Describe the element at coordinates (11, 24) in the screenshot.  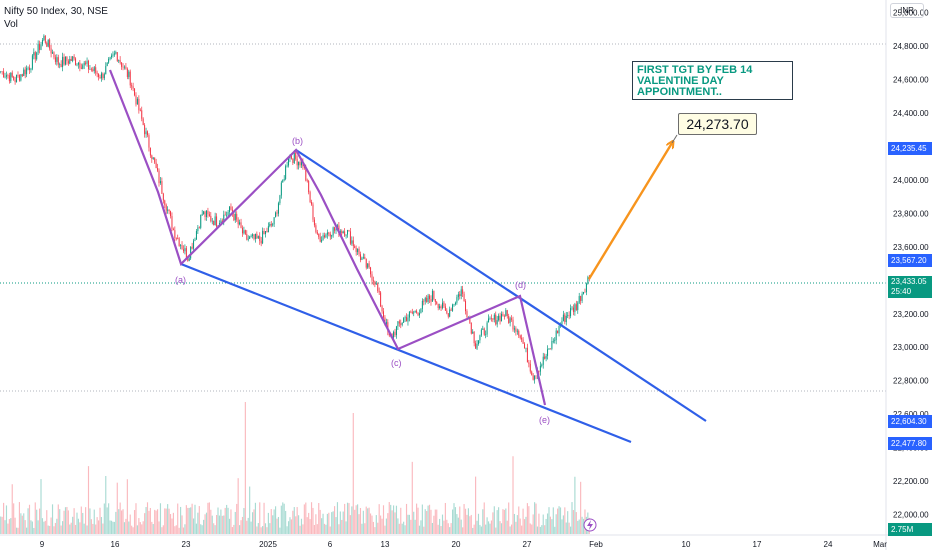
I see `volume-label: Vol` at that location.